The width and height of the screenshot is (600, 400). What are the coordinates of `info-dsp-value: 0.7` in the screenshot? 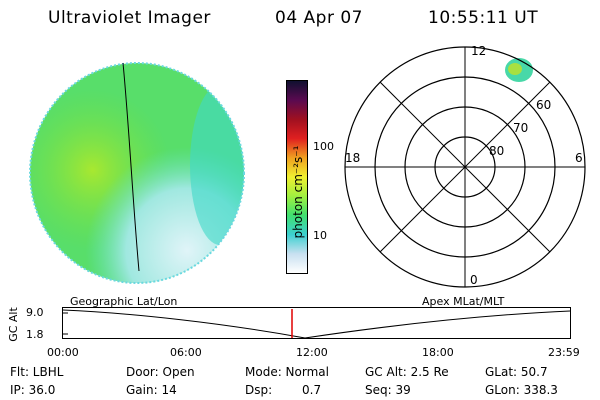 It's located at (312, 390).